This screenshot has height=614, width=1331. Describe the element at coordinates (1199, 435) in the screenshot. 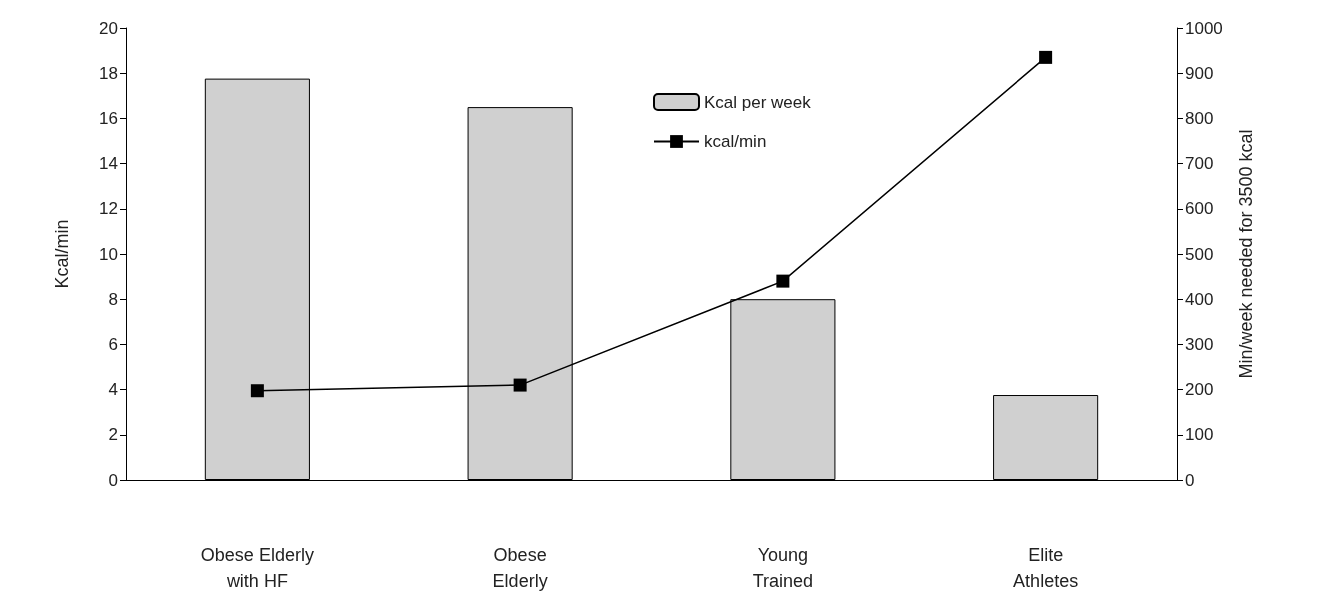

I see `y2-tick-label: 100` at that location.